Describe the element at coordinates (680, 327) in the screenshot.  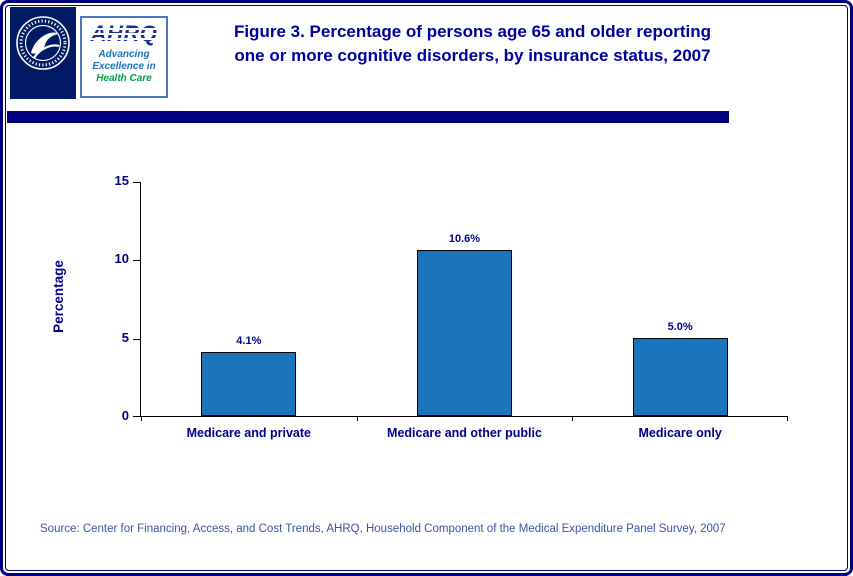
I see `bar-value-label: 5.0%` at that location.